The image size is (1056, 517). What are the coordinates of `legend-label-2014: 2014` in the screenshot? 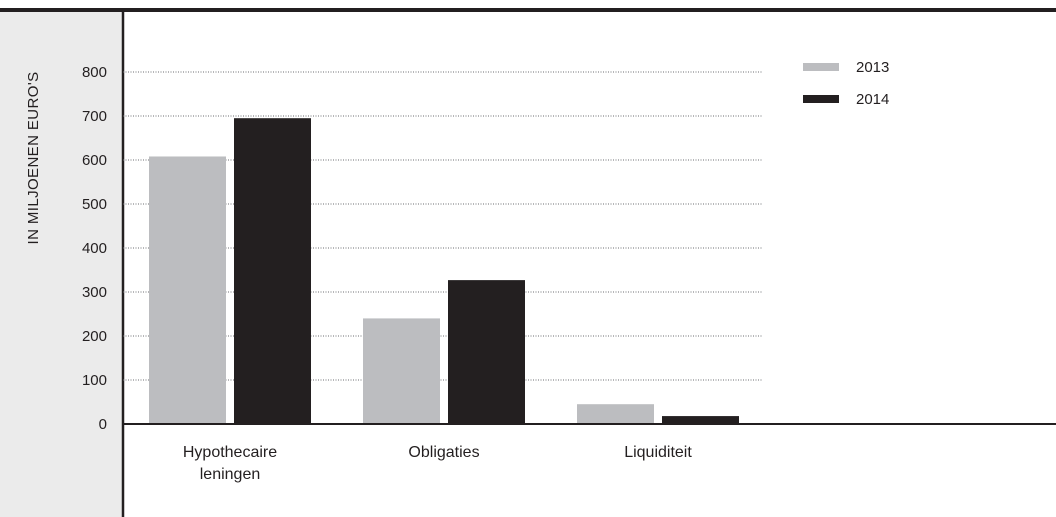 It's located at (872, 99).